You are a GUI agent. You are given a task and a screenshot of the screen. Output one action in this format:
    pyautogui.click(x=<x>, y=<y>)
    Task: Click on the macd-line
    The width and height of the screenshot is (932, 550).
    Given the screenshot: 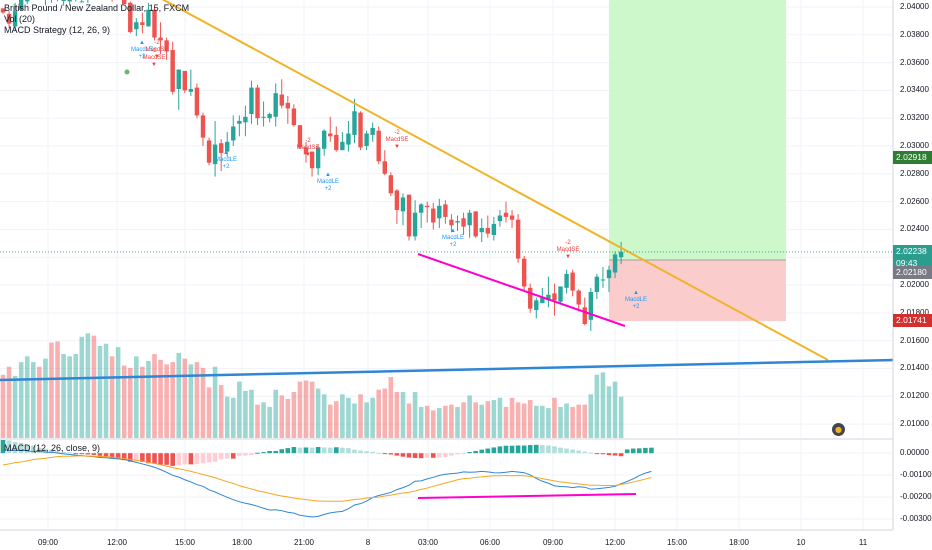 What is the action you would take?
    pyautogui.click(x=327, y=483)
    